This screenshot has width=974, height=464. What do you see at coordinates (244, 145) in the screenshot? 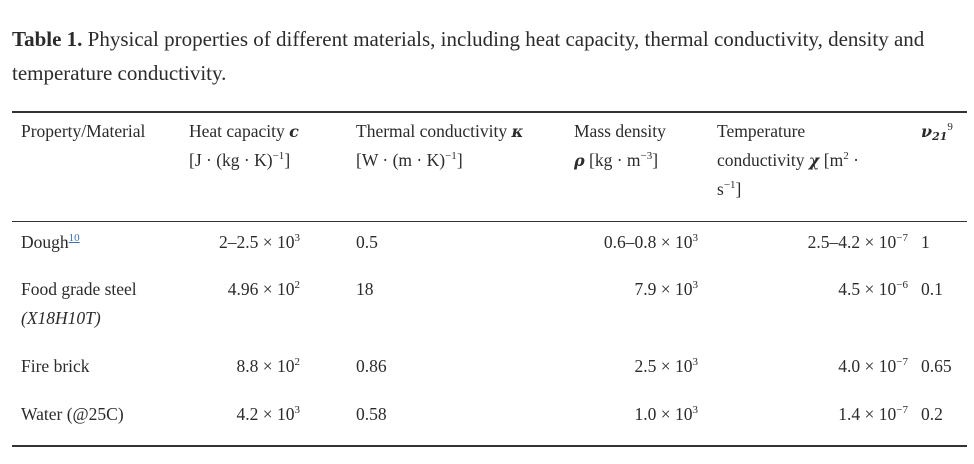
I see `header-heat-capacity: Heat capacity c [J · (kg · K)−1]` at bounding box center [244, 145].